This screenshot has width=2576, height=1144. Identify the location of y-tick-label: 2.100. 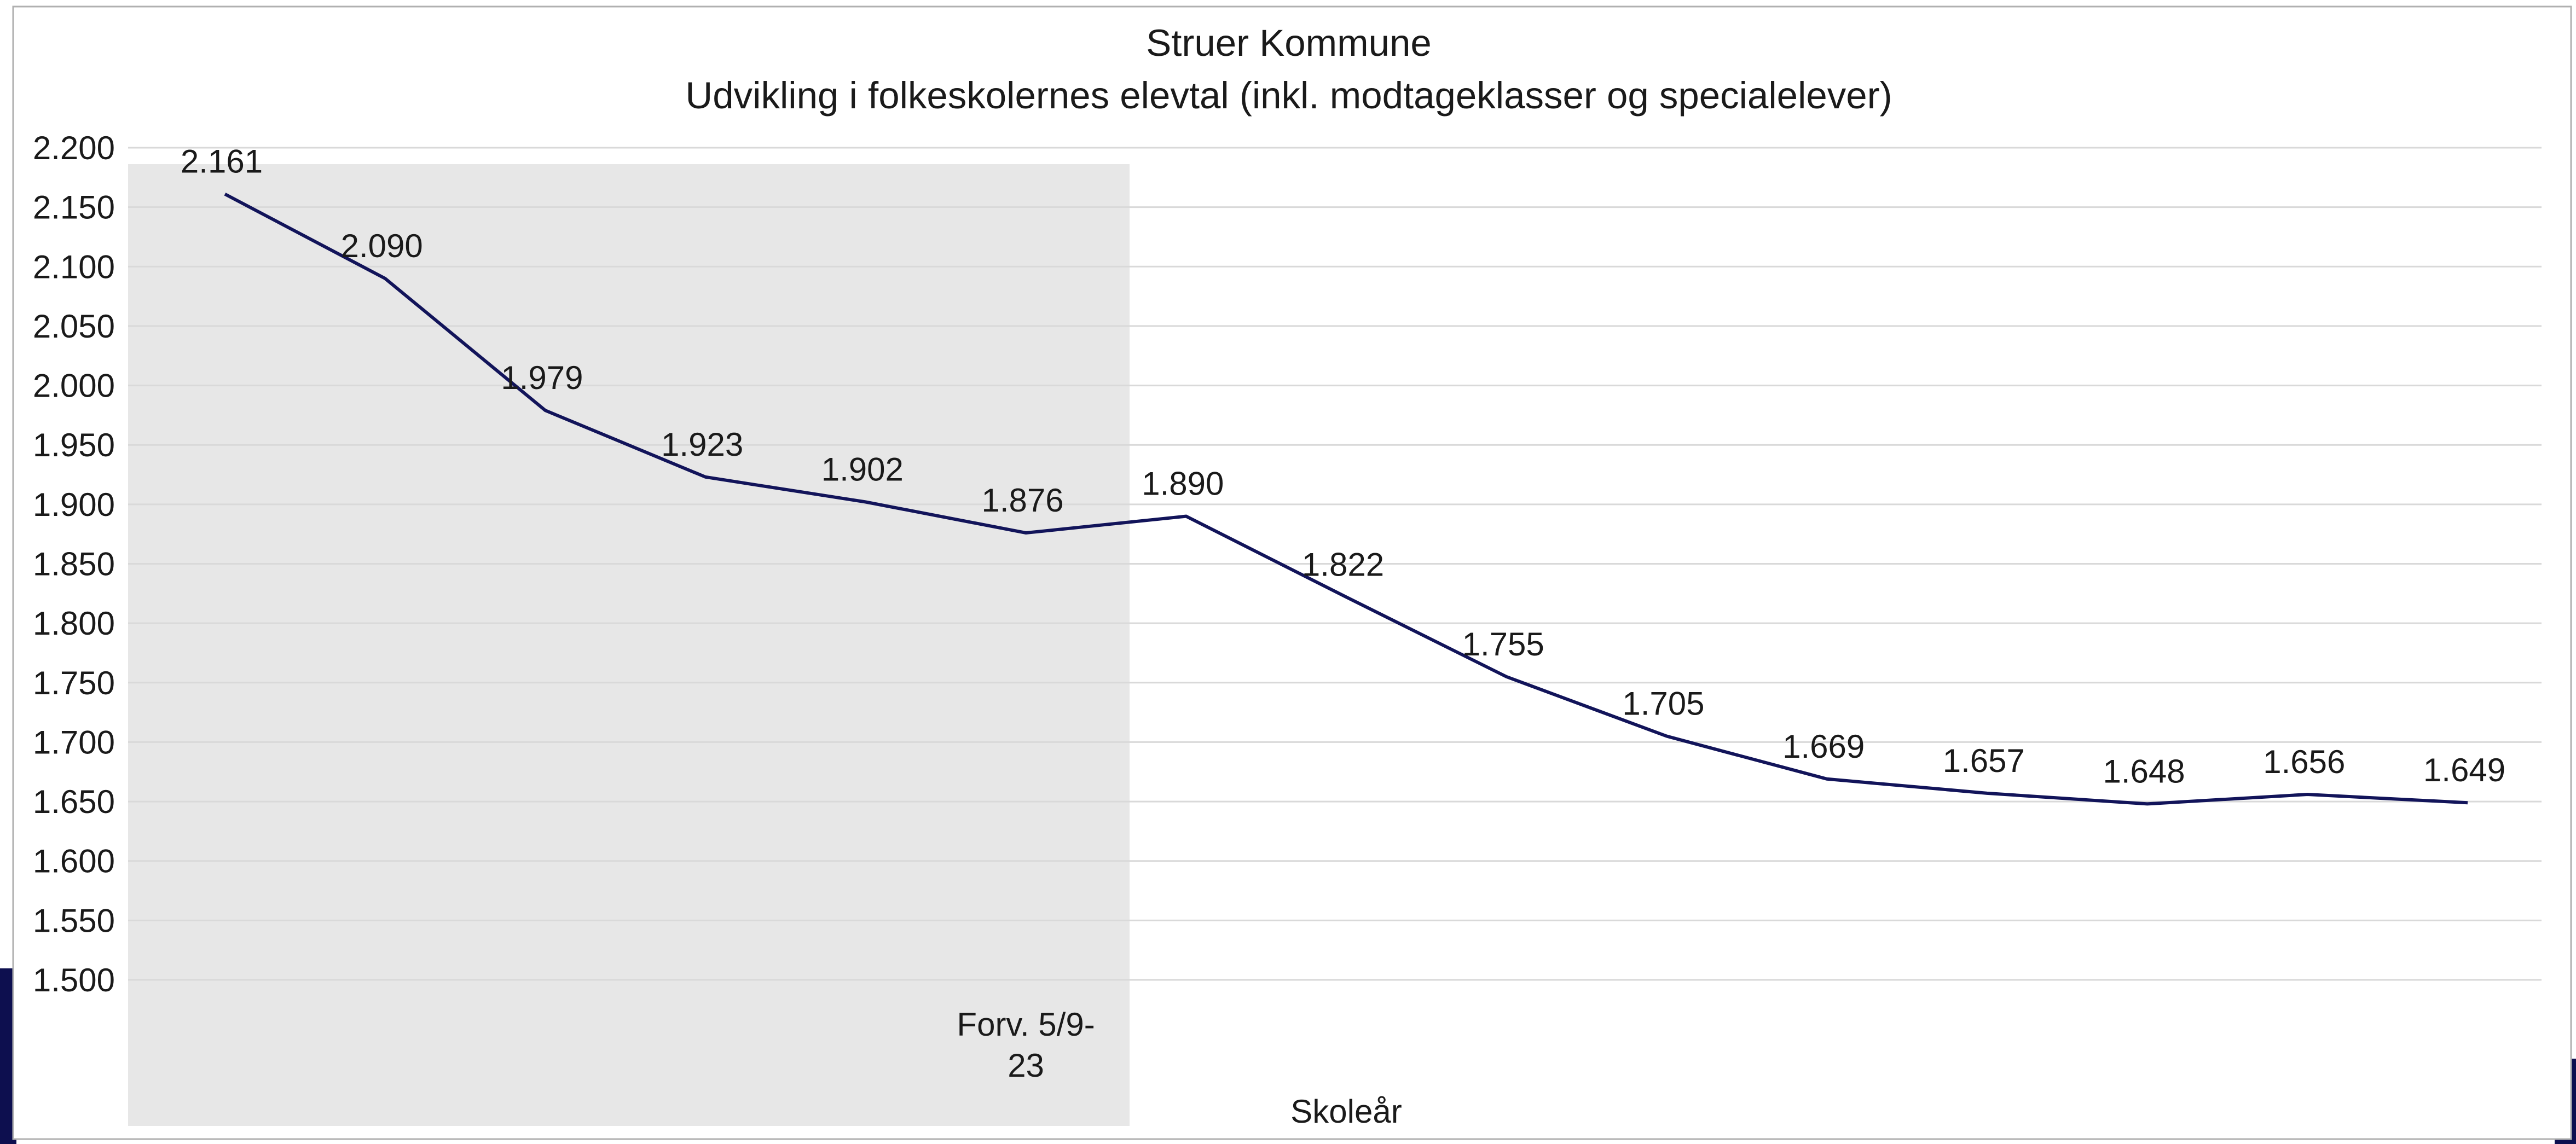
(74, 266).